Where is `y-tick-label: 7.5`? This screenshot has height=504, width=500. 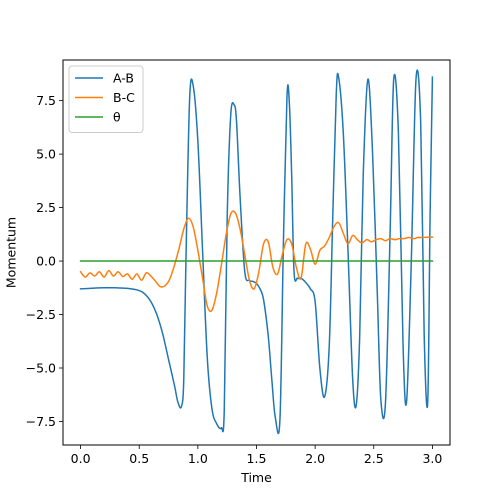
y-tick-label: 7.5 is located at coordinates (46, 100).